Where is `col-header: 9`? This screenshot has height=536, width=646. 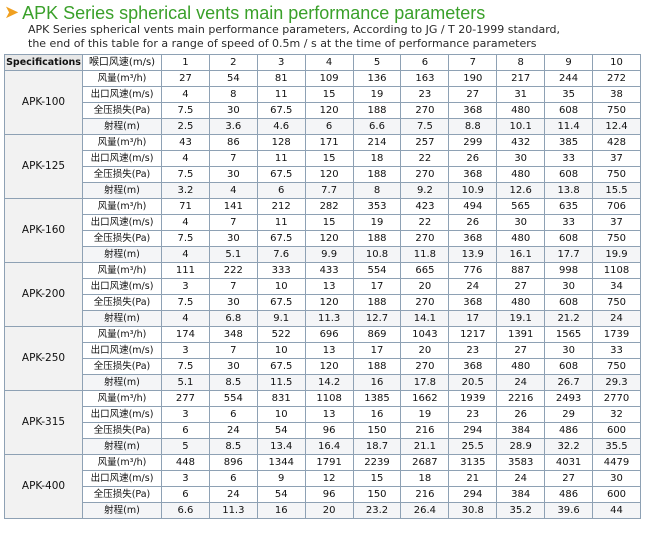 col-header: 9 is located at coordinates (569, 62).